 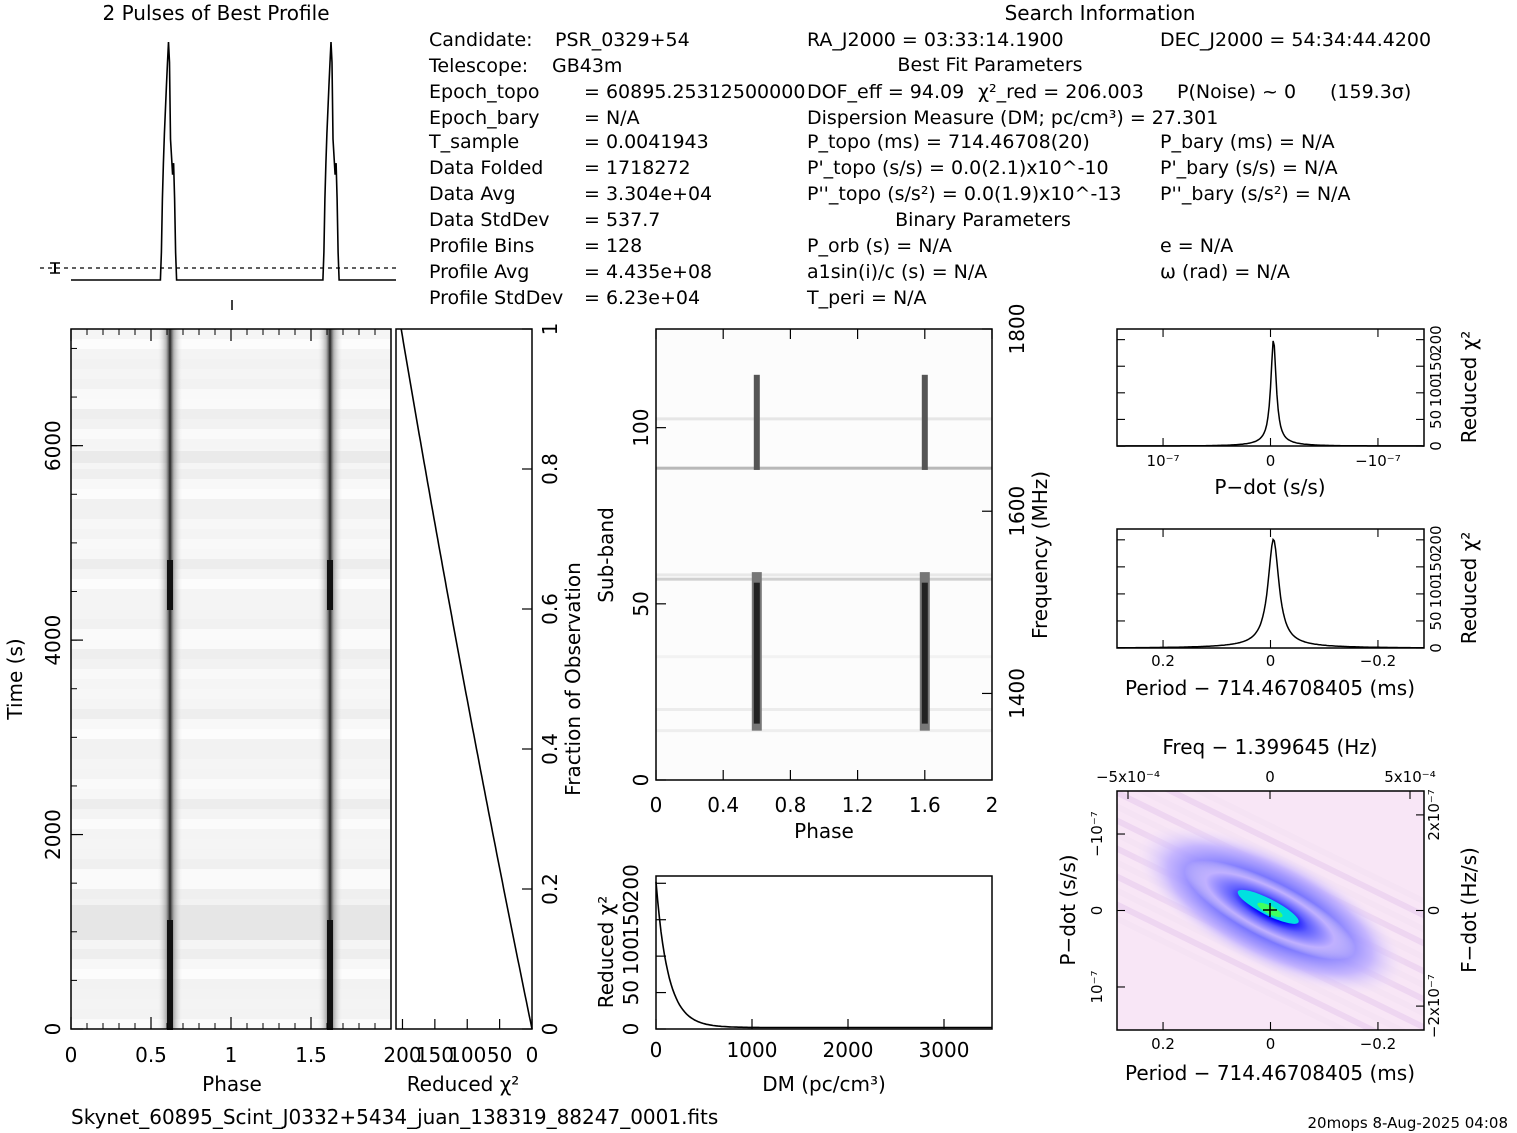 What do you see at coordinates (606, 952) in the screenshot?
I see `dm-ylabel: Reduced χ²` at bounding box center [606, 952].